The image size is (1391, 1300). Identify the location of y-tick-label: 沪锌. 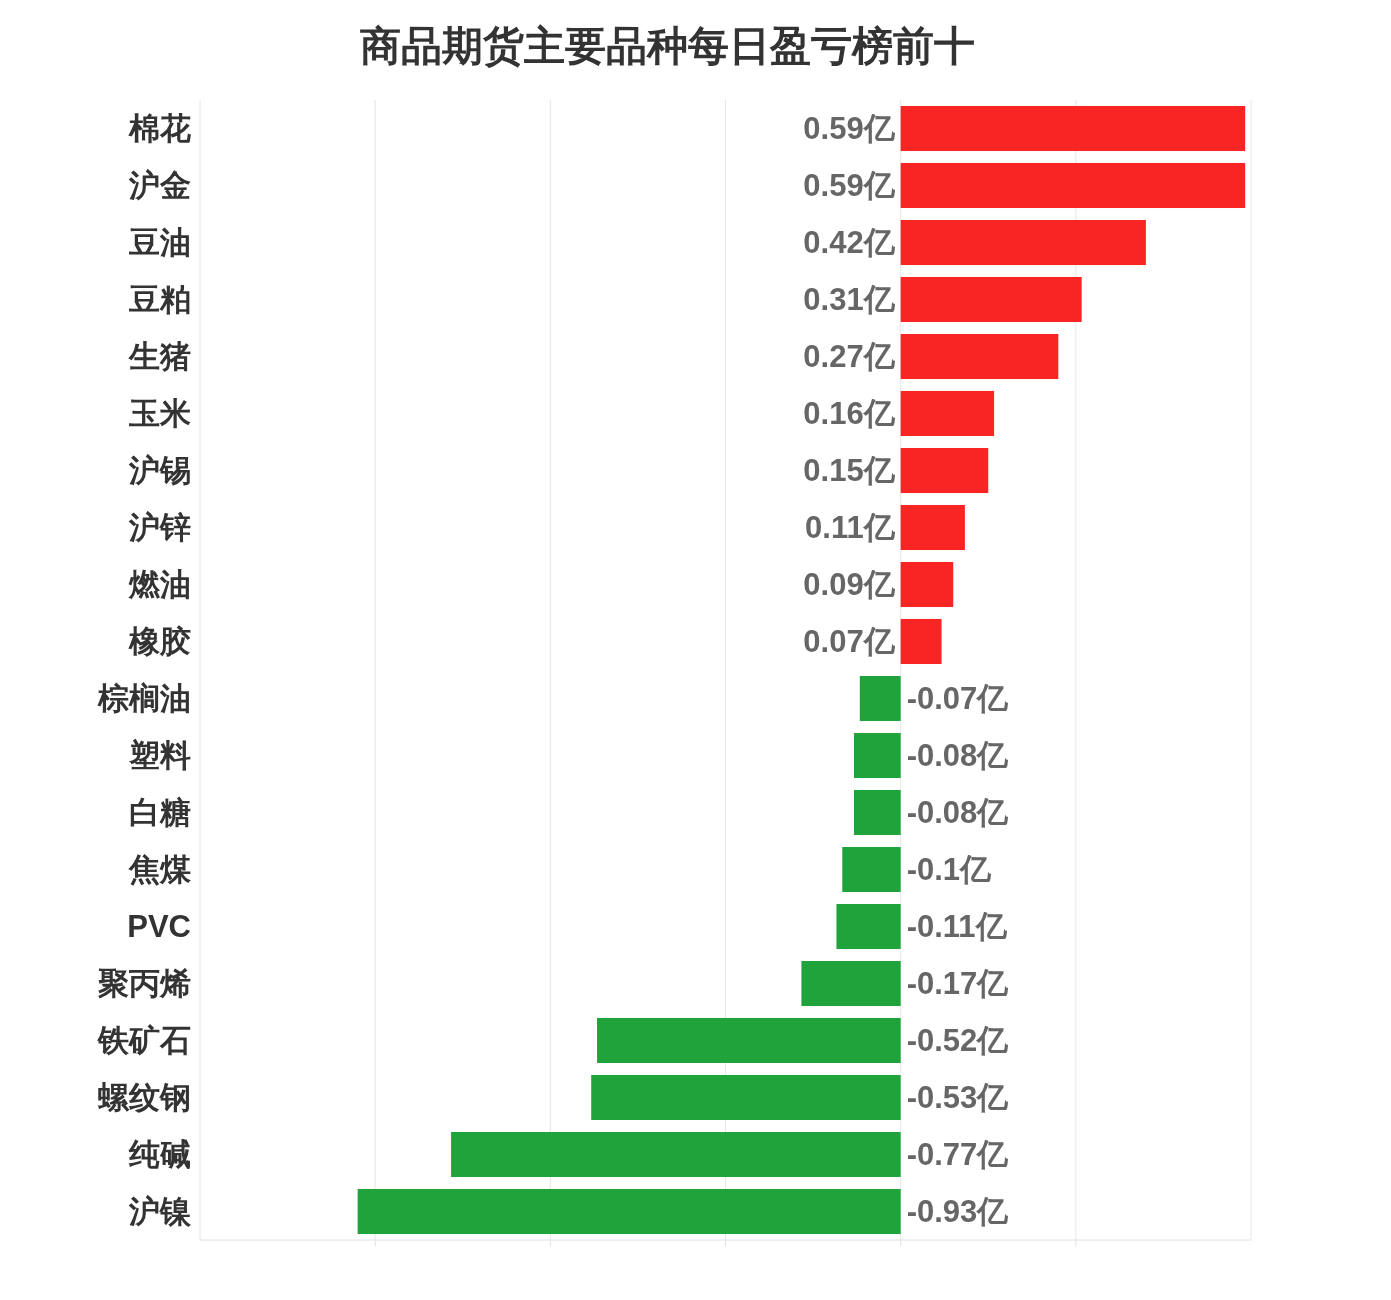
(159, 527).